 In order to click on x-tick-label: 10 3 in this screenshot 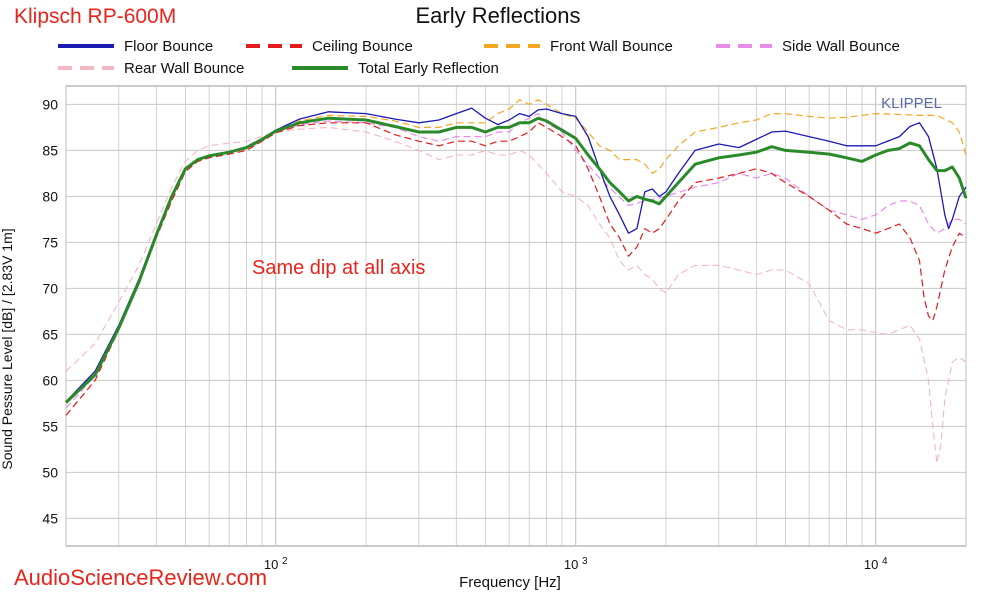, I will do `click(576, 564)`.